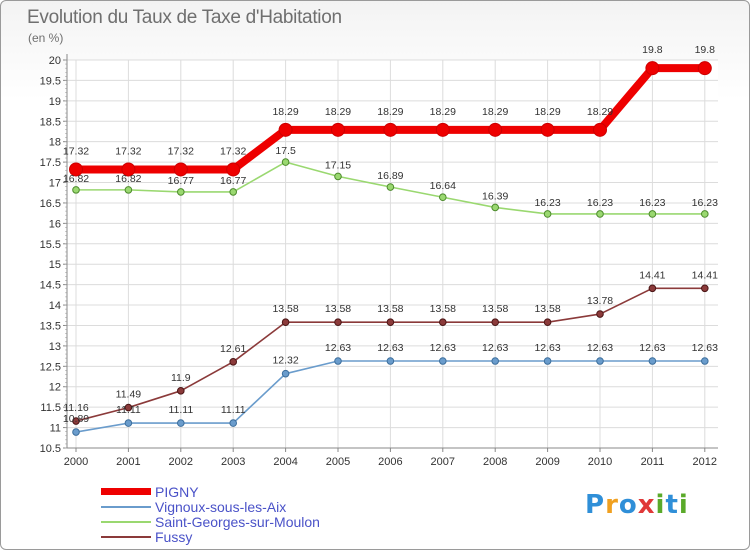  What do you see at coordinates (443, 186) in the screenshot?
I see `data-label-saint-georges: 16.64` at bounding box center [443, 186].